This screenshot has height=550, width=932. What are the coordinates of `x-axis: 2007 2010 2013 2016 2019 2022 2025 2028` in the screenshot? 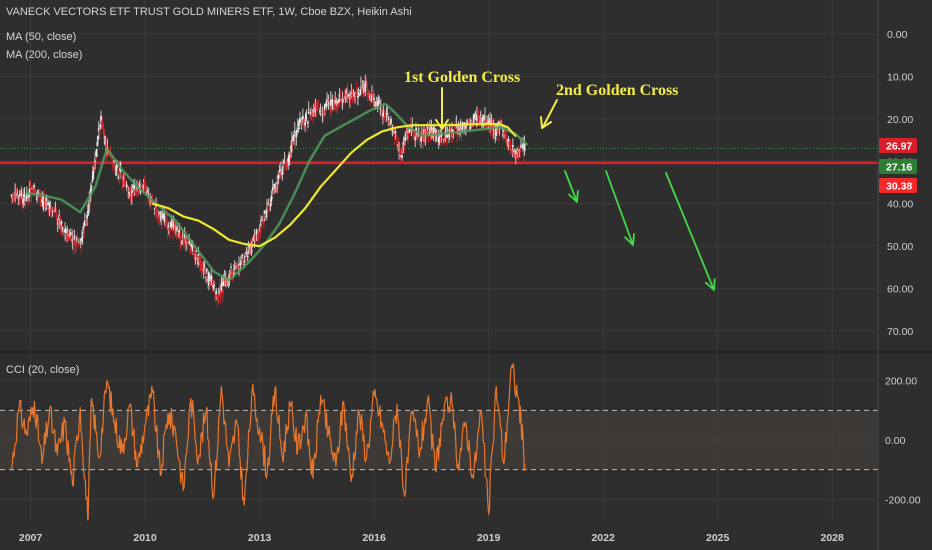 It's located at (431, 538).